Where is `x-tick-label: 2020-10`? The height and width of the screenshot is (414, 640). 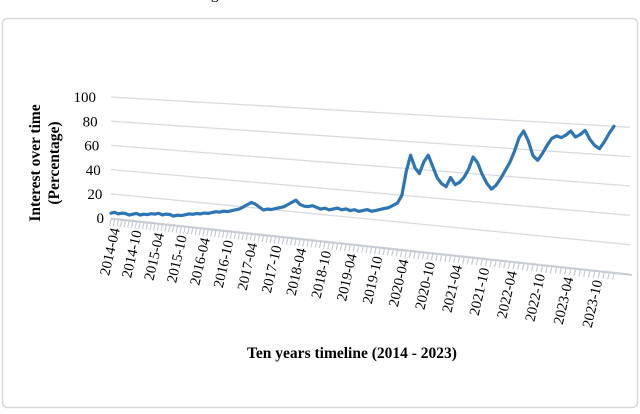
x-tick-label: 2020-10 is located at coordinates (426, 286).